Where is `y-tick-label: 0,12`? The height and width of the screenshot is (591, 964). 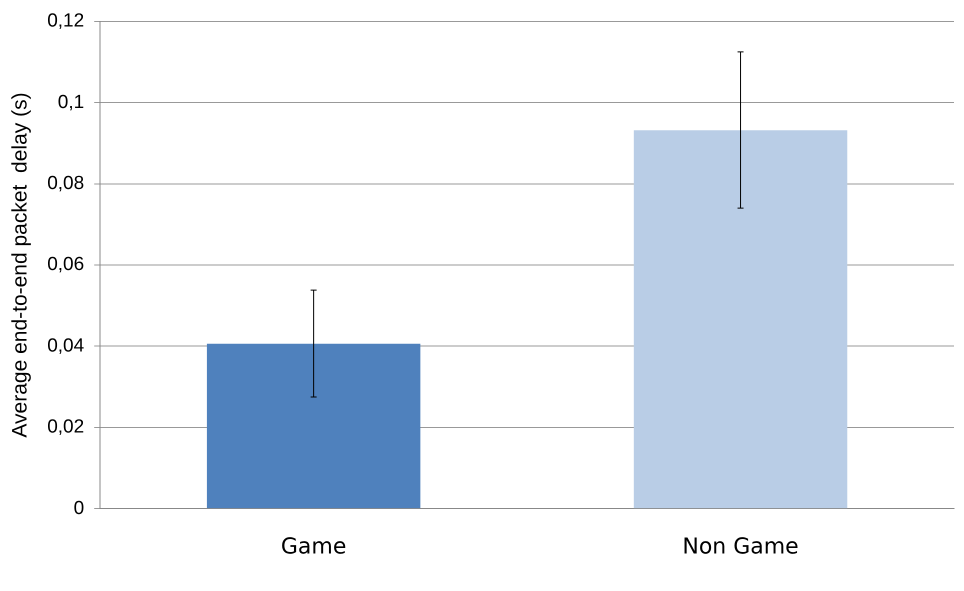 y-tick-label: 0,12 is located at coordinates (65, 21).